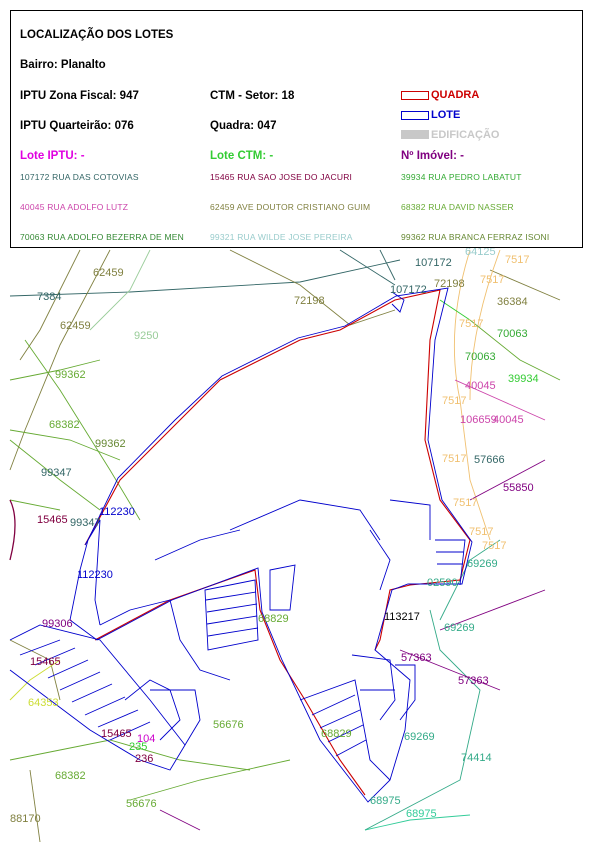 The height and width of the screenshot is (842, 595). Describe the element at coordinates (146, 336) in the screenshot. I see `map-label: 9250` at that location.